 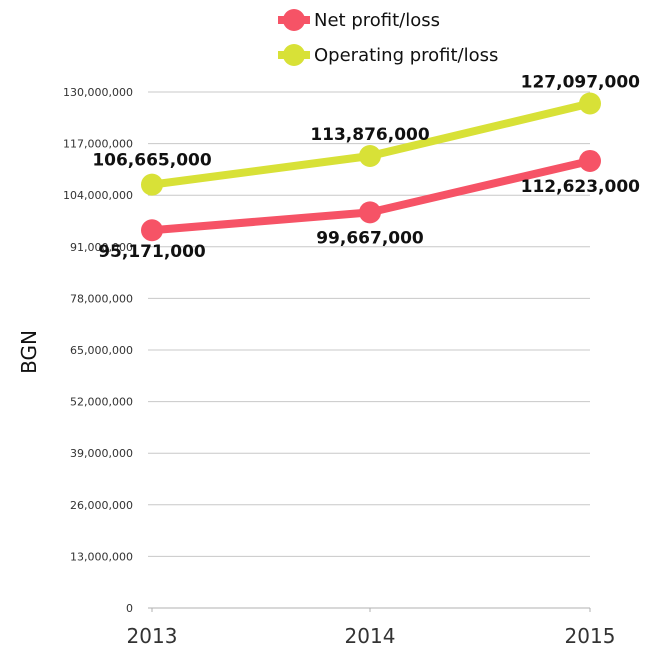 What do you see at coordinates (101, 453) in the screenshot?
I see `y-tick-label: 39,000,000` at bounding box center [101, 453].